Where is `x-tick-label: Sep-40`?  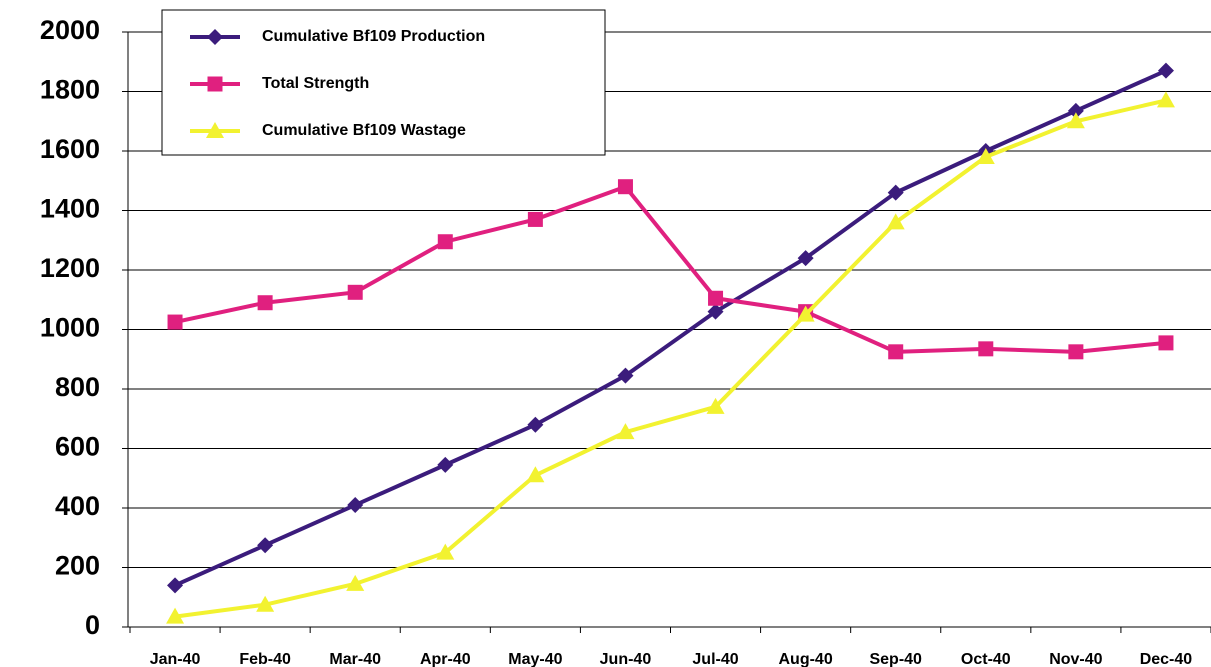
x-tick-label: Sep-40 is located at coordinates (895, 659).